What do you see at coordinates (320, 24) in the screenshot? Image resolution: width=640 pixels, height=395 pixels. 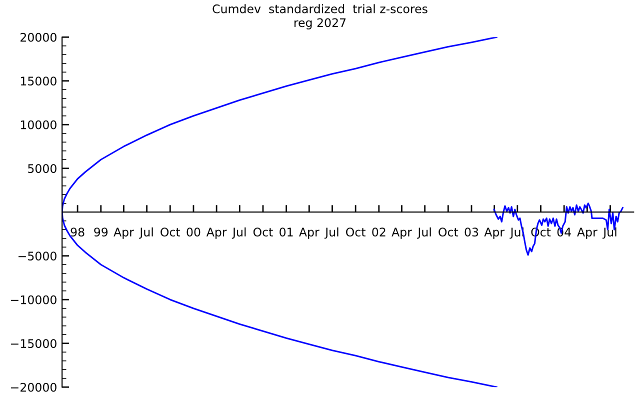 I see `chart-subtitle: reg 2027` at bounding box center [320, 24].